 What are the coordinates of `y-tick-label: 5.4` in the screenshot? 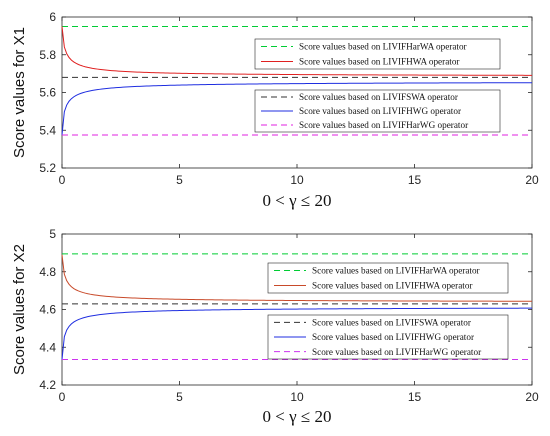 It's located at (47, 130).